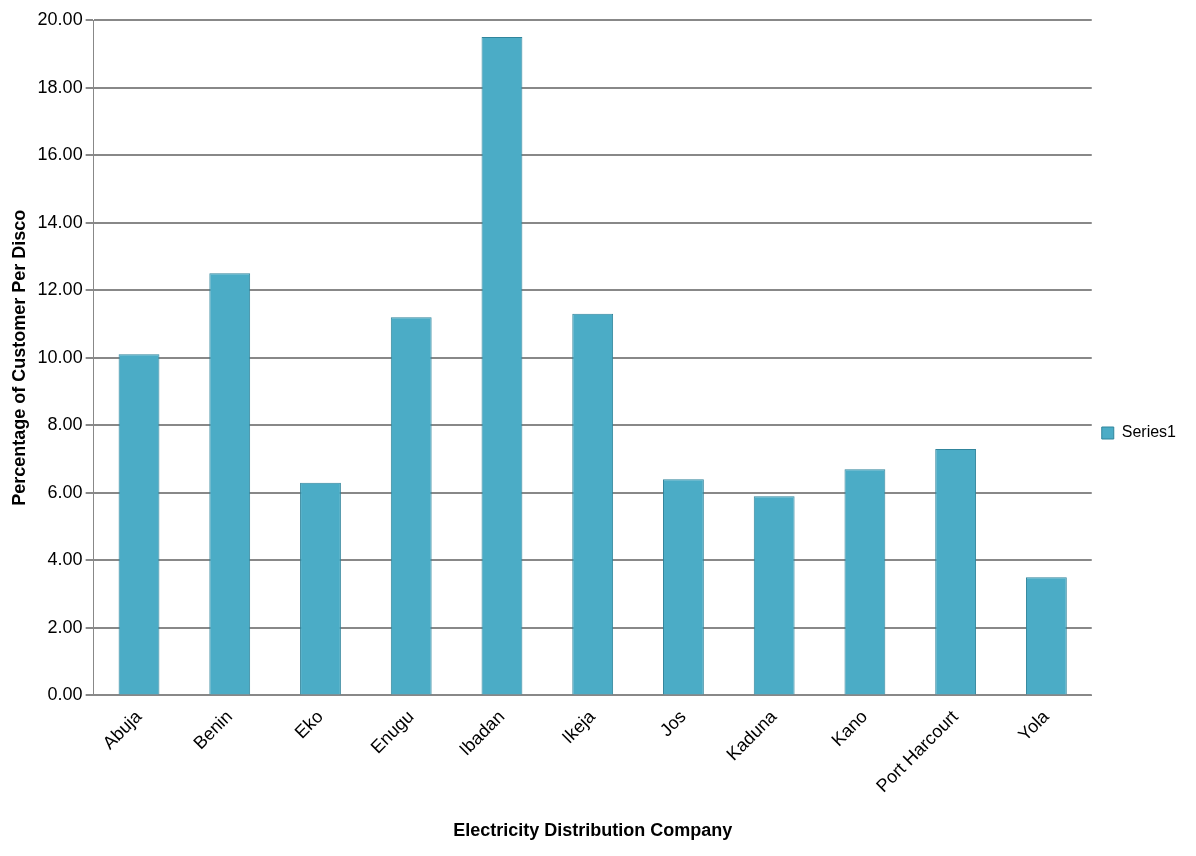  Describe the element at coordinates (60, 289) in the screenshot. I see `y-tick-label: 12.00` at that location.